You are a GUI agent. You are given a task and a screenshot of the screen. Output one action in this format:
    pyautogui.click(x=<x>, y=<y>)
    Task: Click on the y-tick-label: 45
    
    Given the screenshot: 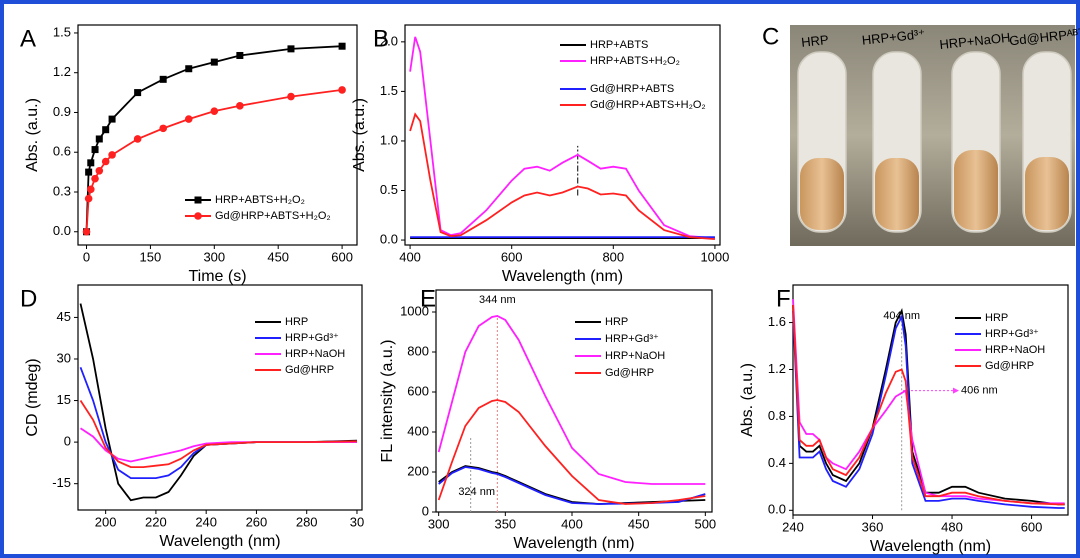 What is the action you would take?
    pyautogui.click(x=64, y=316)
    